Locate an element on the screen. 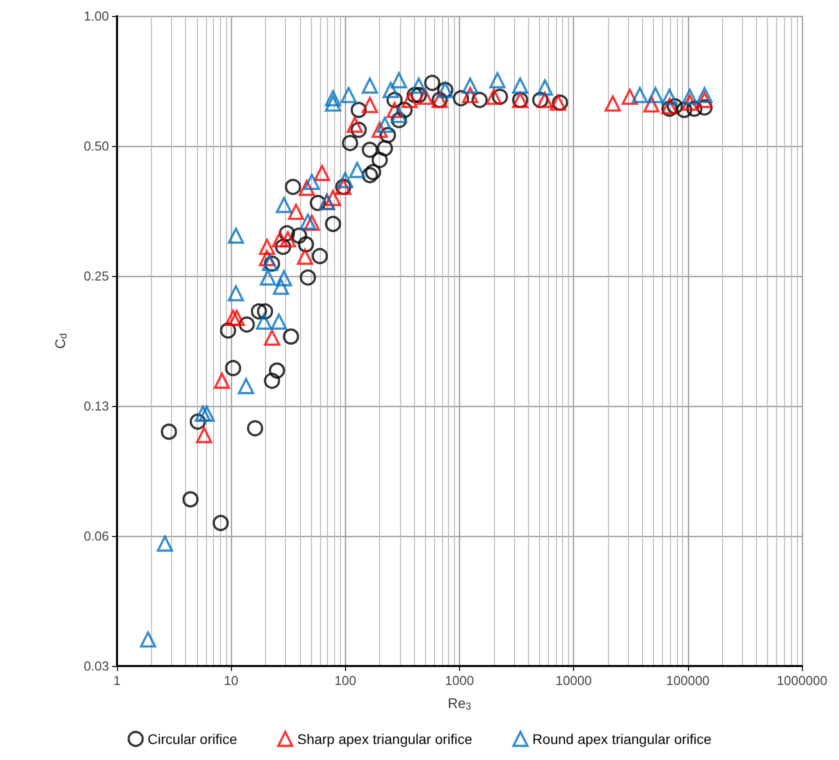  legend-label: Circular orifice is located at coordinates (193, 738).